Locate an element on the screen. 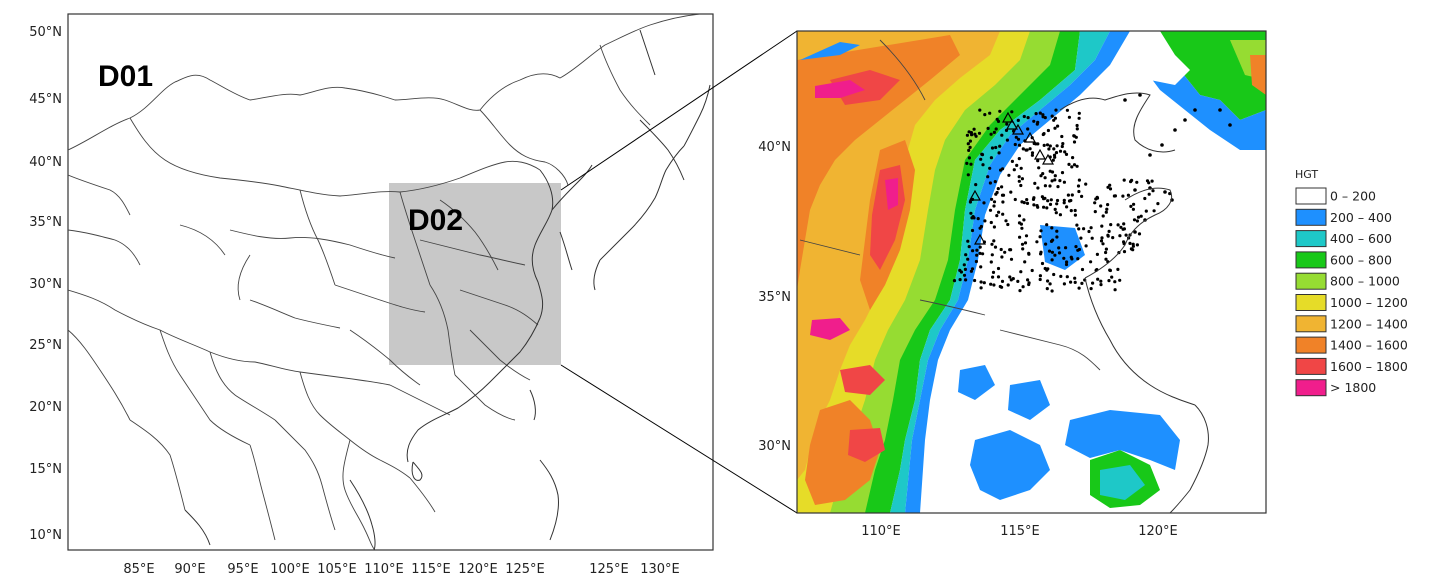  lat-label: 10°N is located at coordinates (45, 535).